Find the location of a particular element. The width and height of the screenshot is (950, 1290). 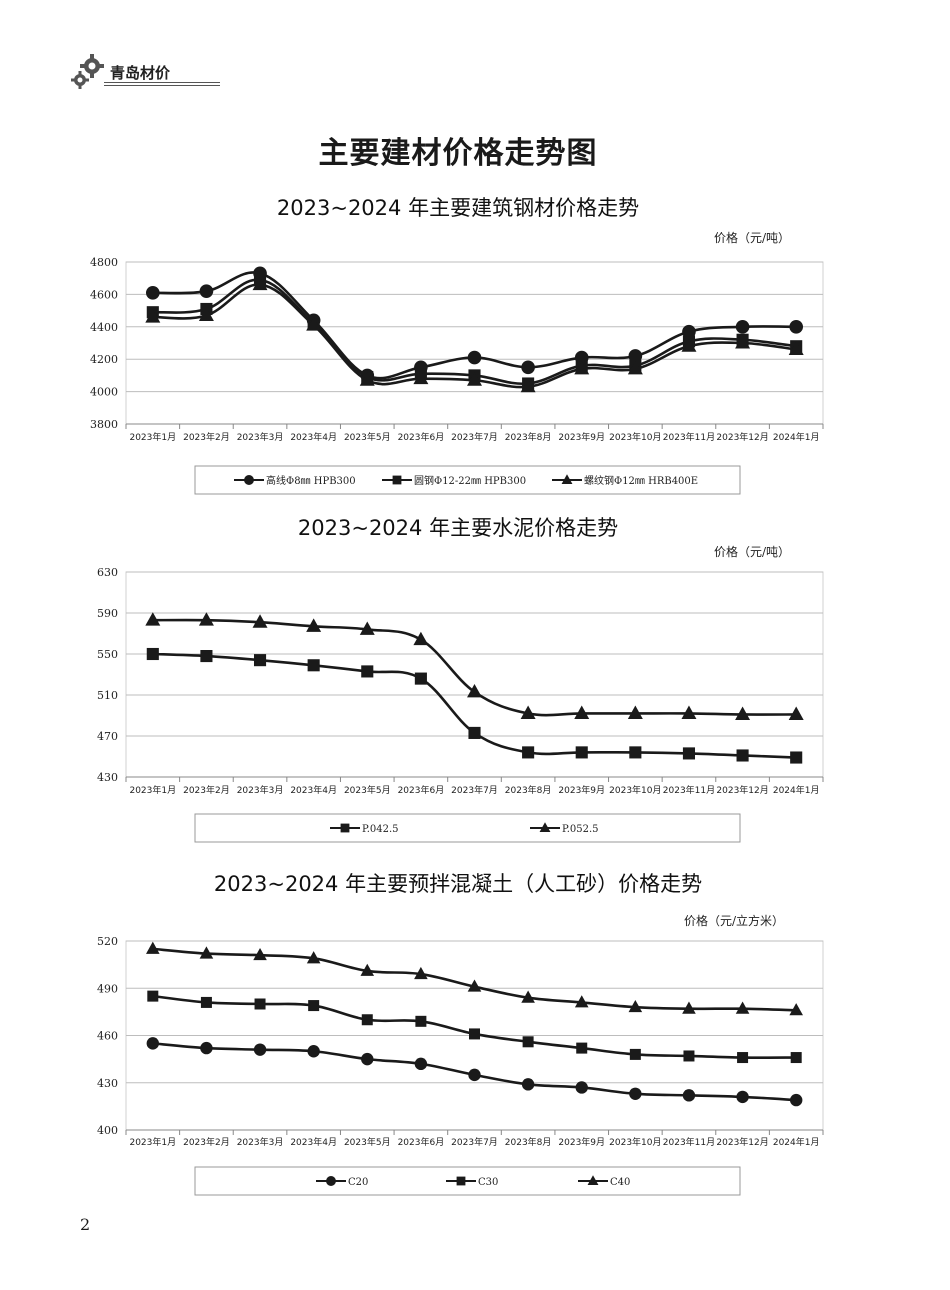

x-tick-label: 2023年4月 is located at coordinates (313, 790).